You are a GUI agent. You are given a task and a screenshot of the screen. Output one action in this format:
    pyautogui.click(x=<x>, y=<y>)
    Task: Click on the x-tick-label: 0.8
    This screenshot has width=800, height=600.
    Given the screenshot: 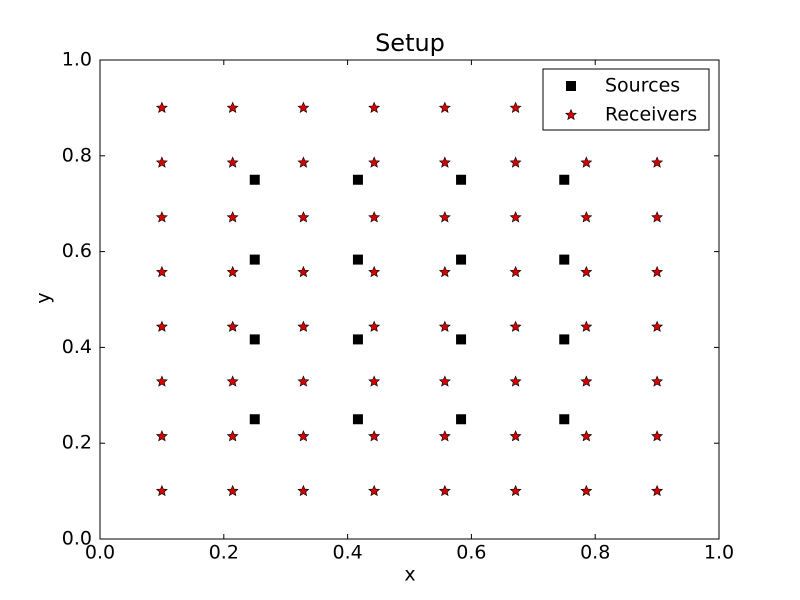 What is the action you would take?
    pyautogui.click(x=595, y=553)
    